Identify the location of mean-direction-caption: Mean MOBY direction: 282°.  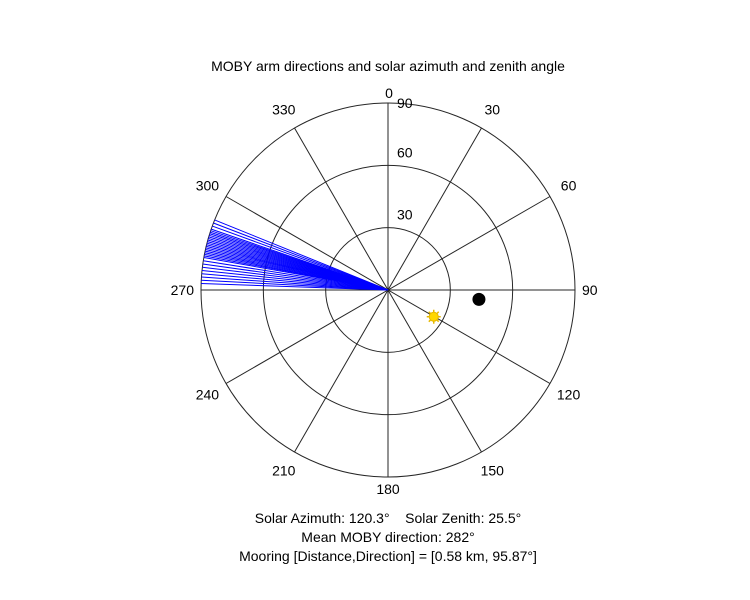
(387, 537).